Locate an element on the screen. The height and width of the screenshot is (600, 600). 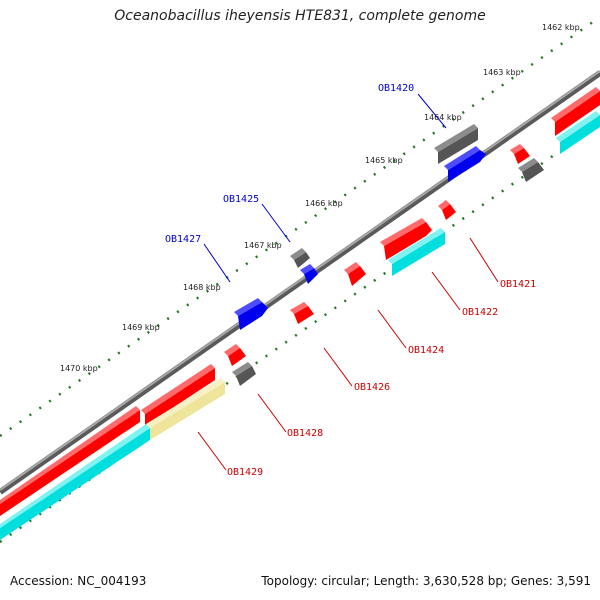
label-ob1422: OB1422 is located at coordinates (480, 312).